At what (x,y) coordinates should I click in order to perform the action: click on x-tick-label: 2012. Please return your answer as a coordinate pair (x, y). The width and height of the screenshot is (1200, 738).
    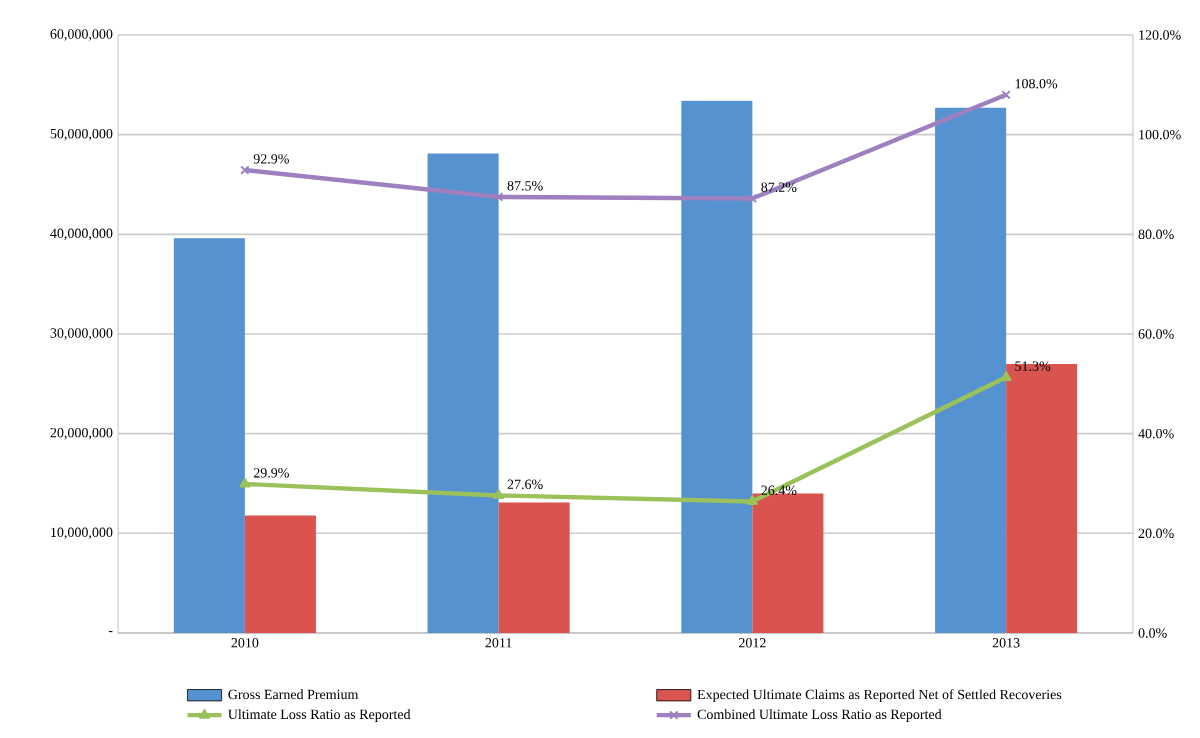
    Looking at the image, I should click on (752, 643).